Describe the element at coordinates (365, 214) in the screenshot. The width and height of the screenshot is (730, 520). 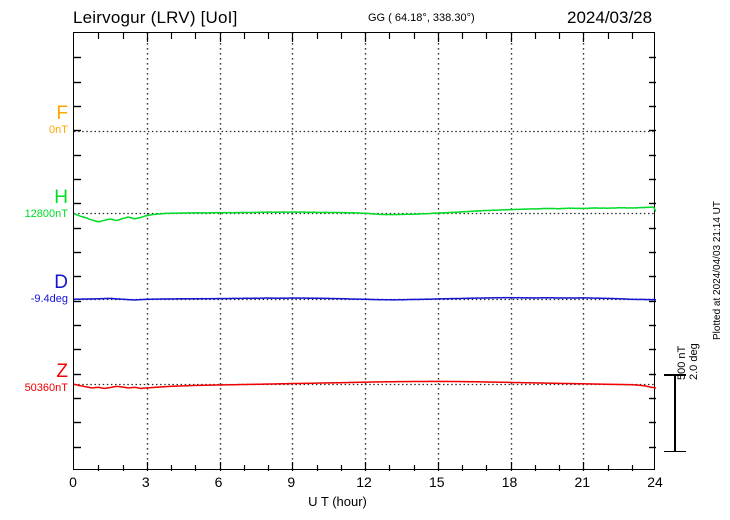
I see `trace-H` at that location.